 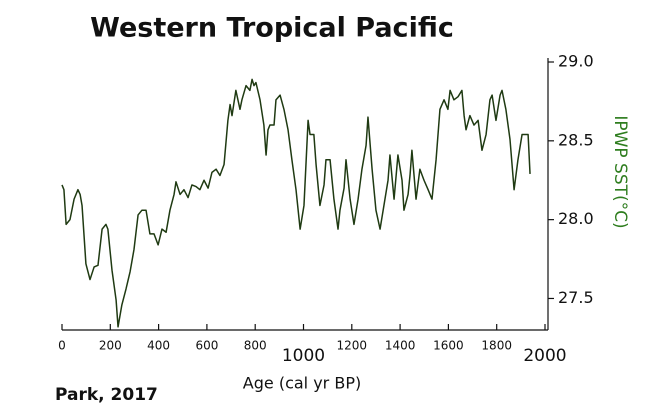 What do you see at coordinates (110, 346) in the screenshot?
I see `x-tick-label: 200` at bounding box center [110, 346].